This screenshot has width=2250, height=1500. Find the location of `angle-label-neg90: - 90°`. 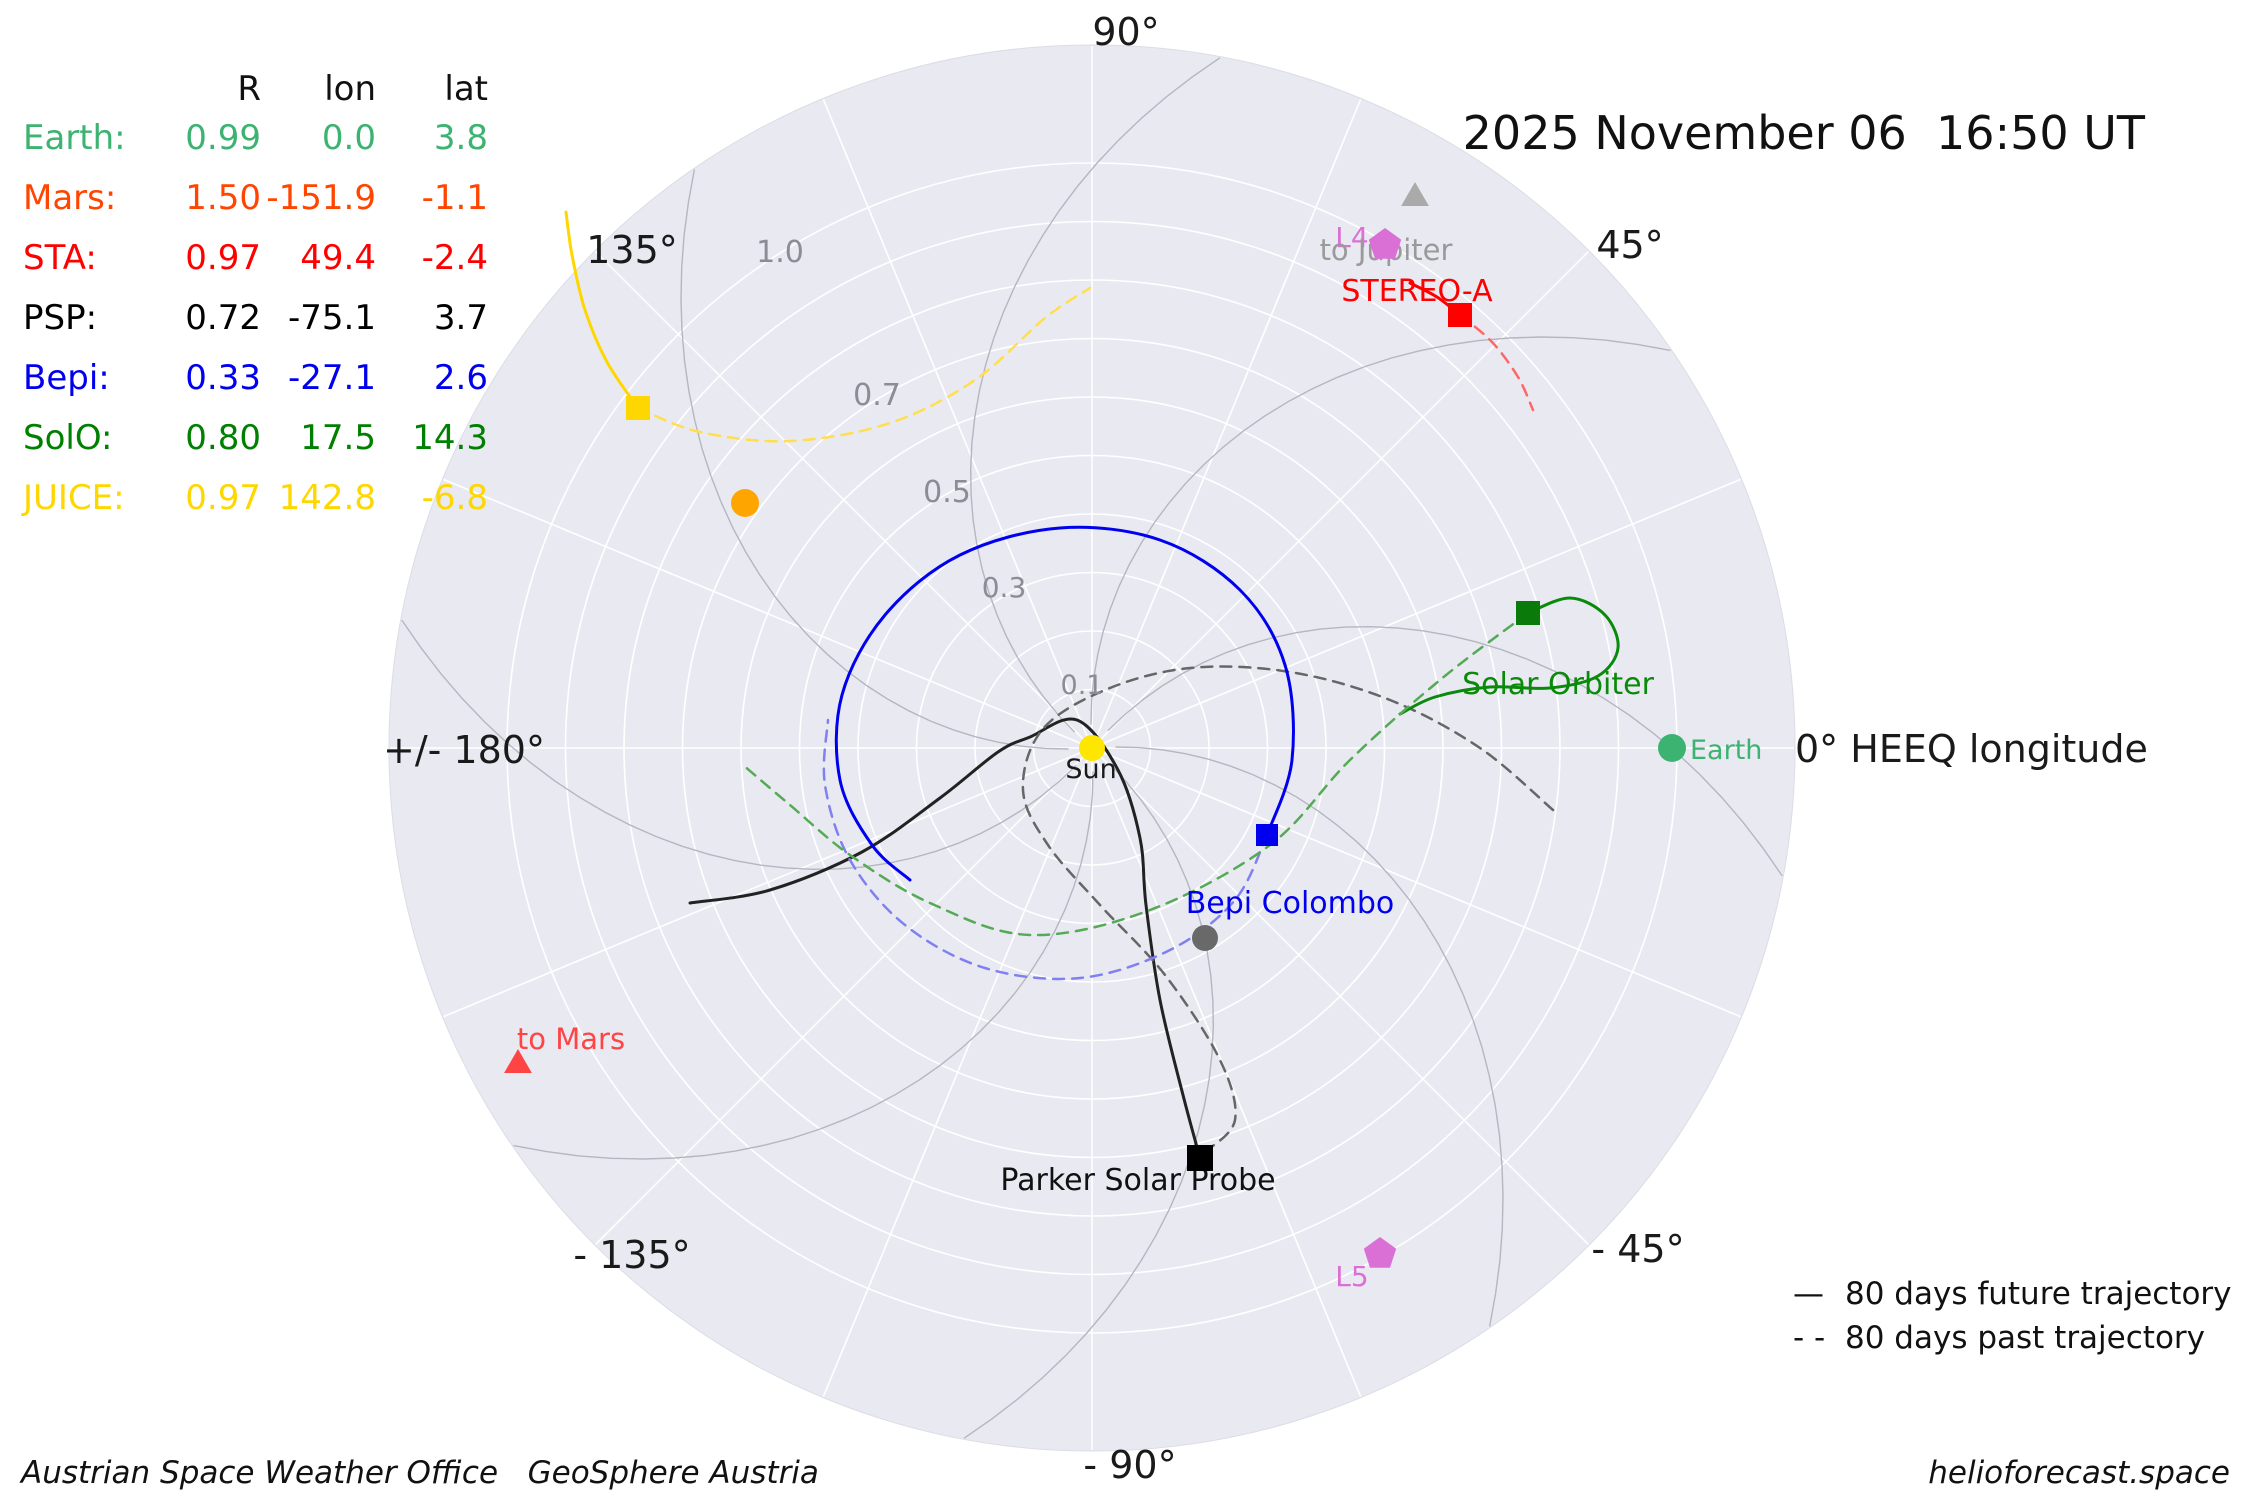

angle-label-neg90: - 90° is located at coordinates (1129, 1465).